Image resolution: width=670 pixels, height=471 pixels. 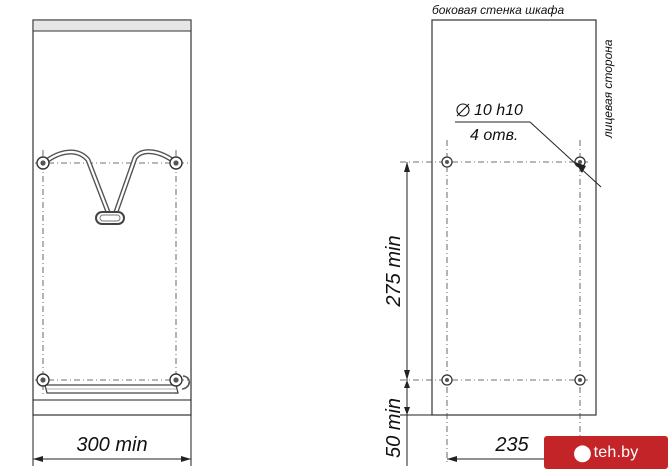 I want to click on mount-hole-bottom-left, so click(x=43, y=380).